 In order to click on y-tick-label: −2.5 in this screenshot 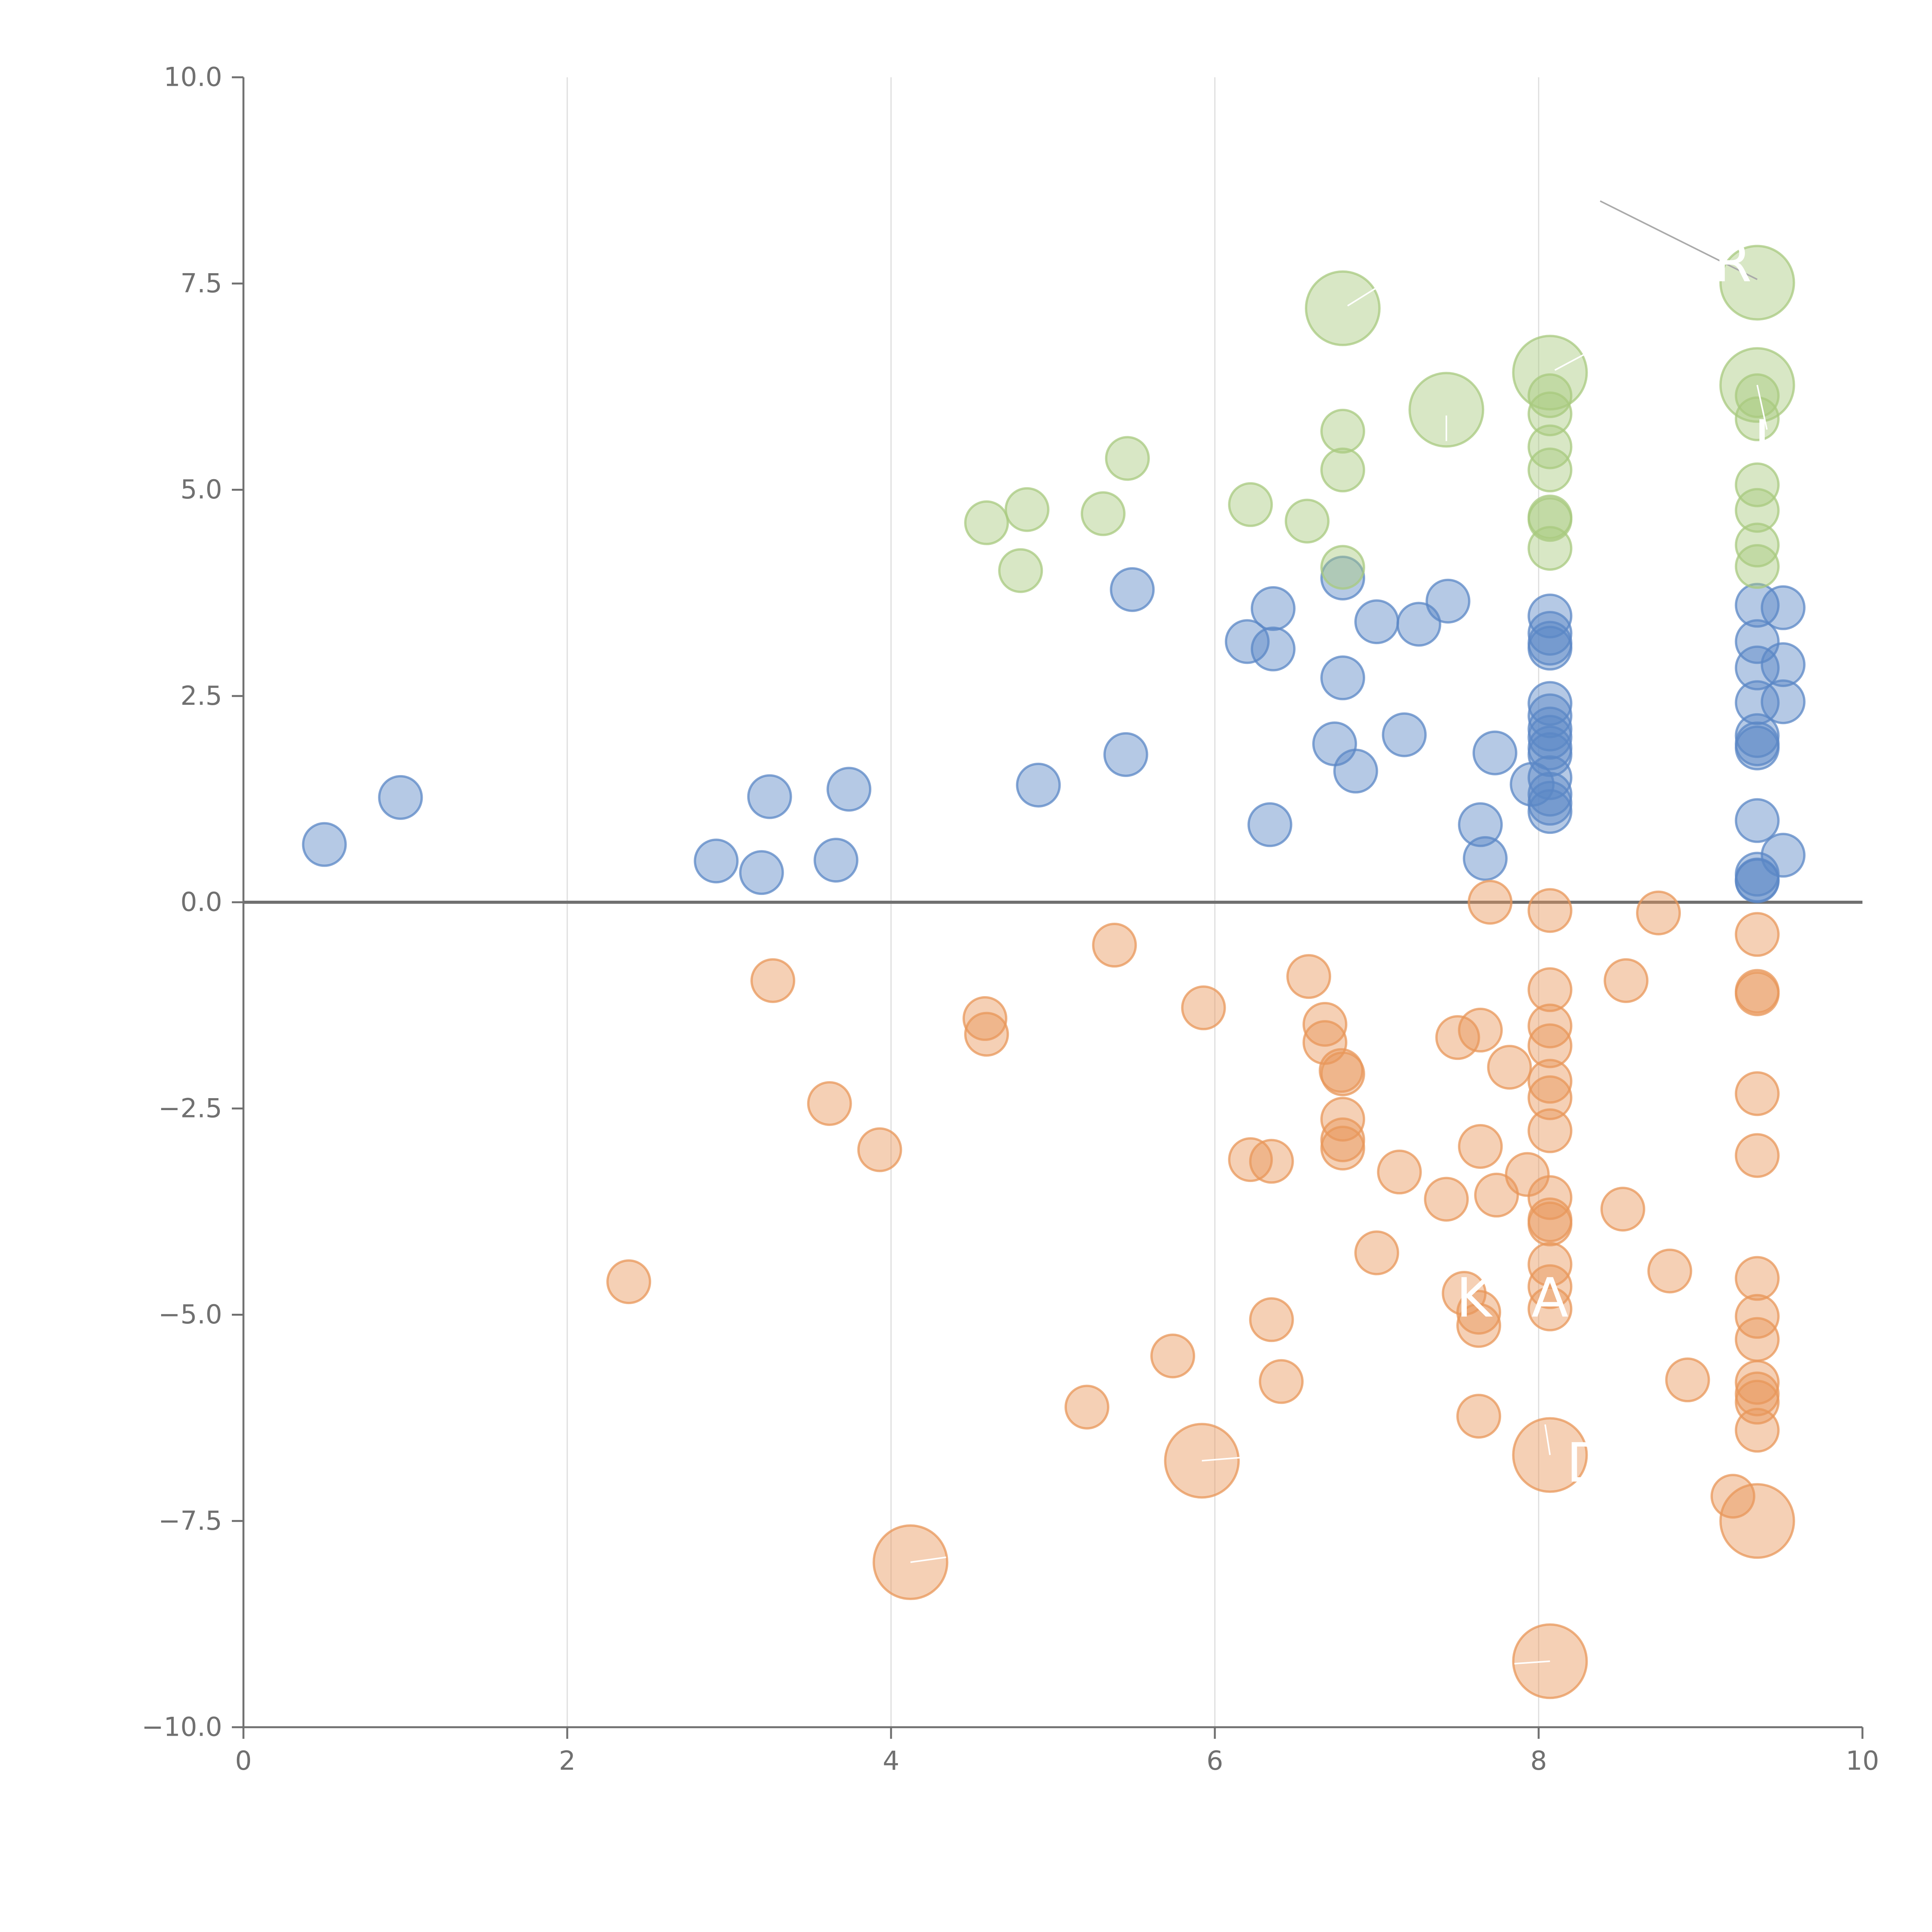, I will do `click(190, 1108)`.